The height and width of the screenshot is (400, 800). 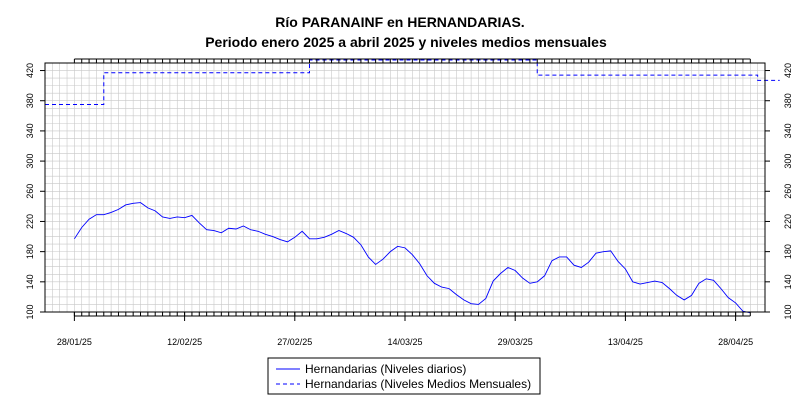 I want to click on monthly-mean-line, so click(x=412, y=82).